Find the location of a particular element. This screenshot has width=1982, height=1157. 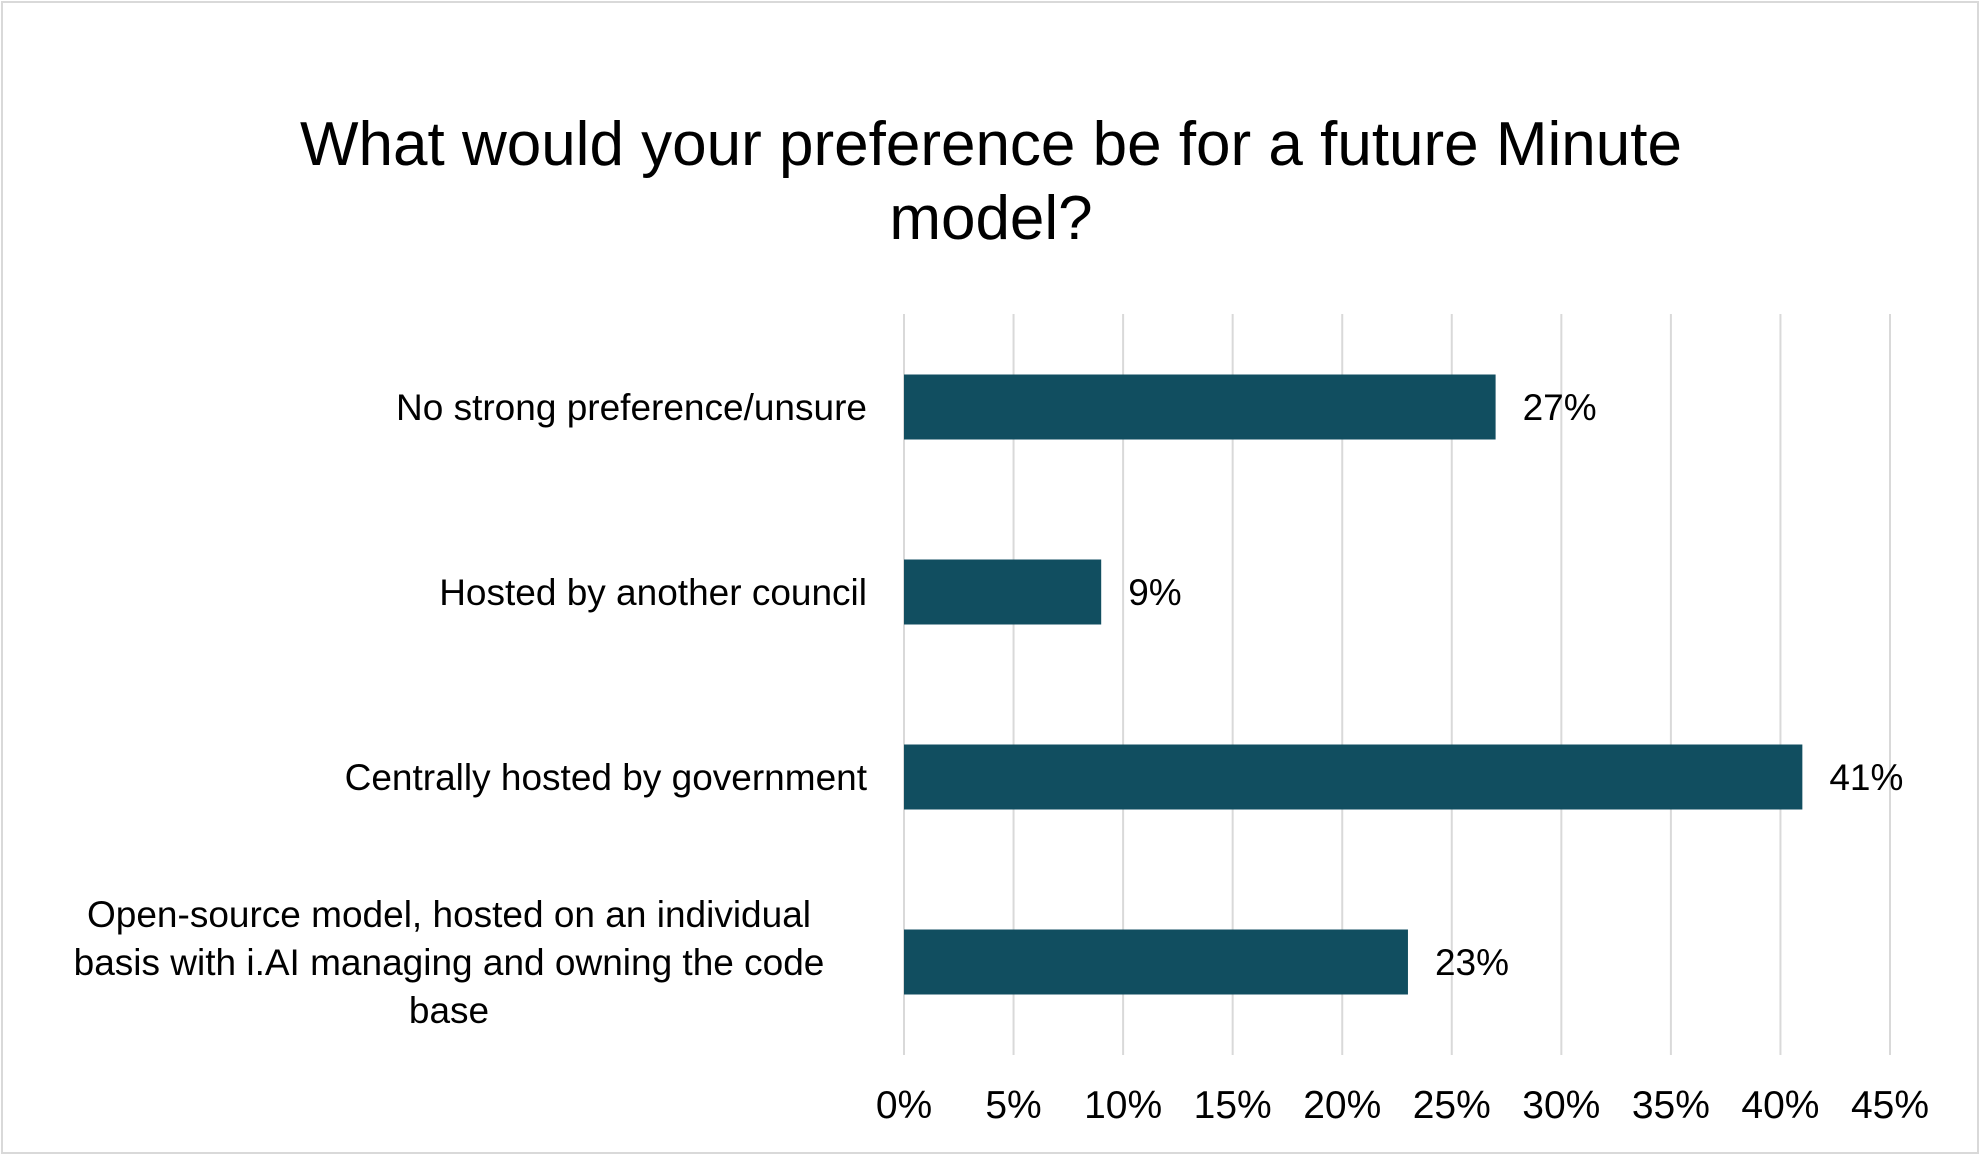

data-label: 23% is located at coordinates (1472, 962).